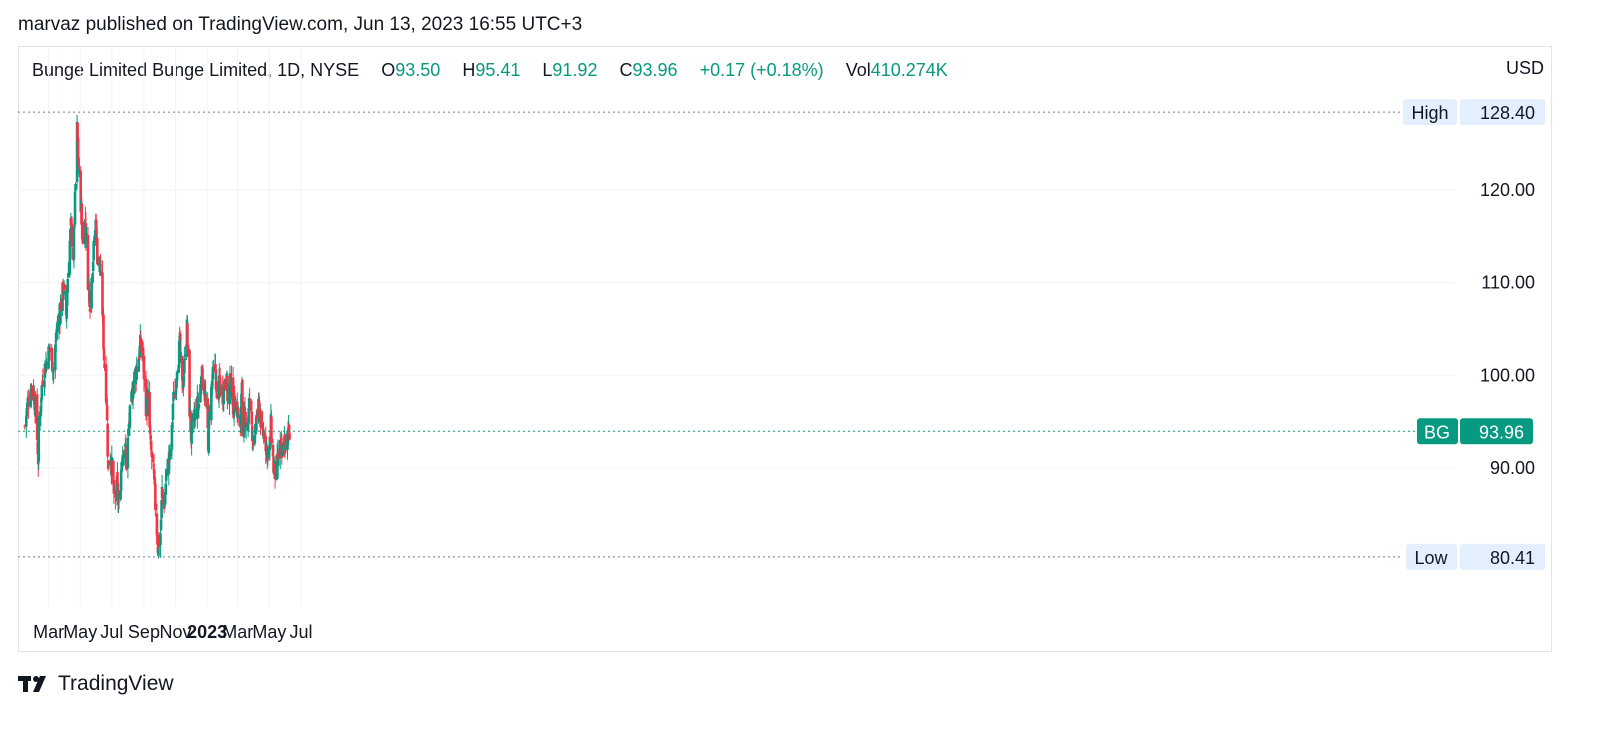 The image size is (1600, 729). What do you see at coordinates (1507, 375) in the screenshot?
I see `y-tick-label: 100.00` at bounding box center [1507, 375].